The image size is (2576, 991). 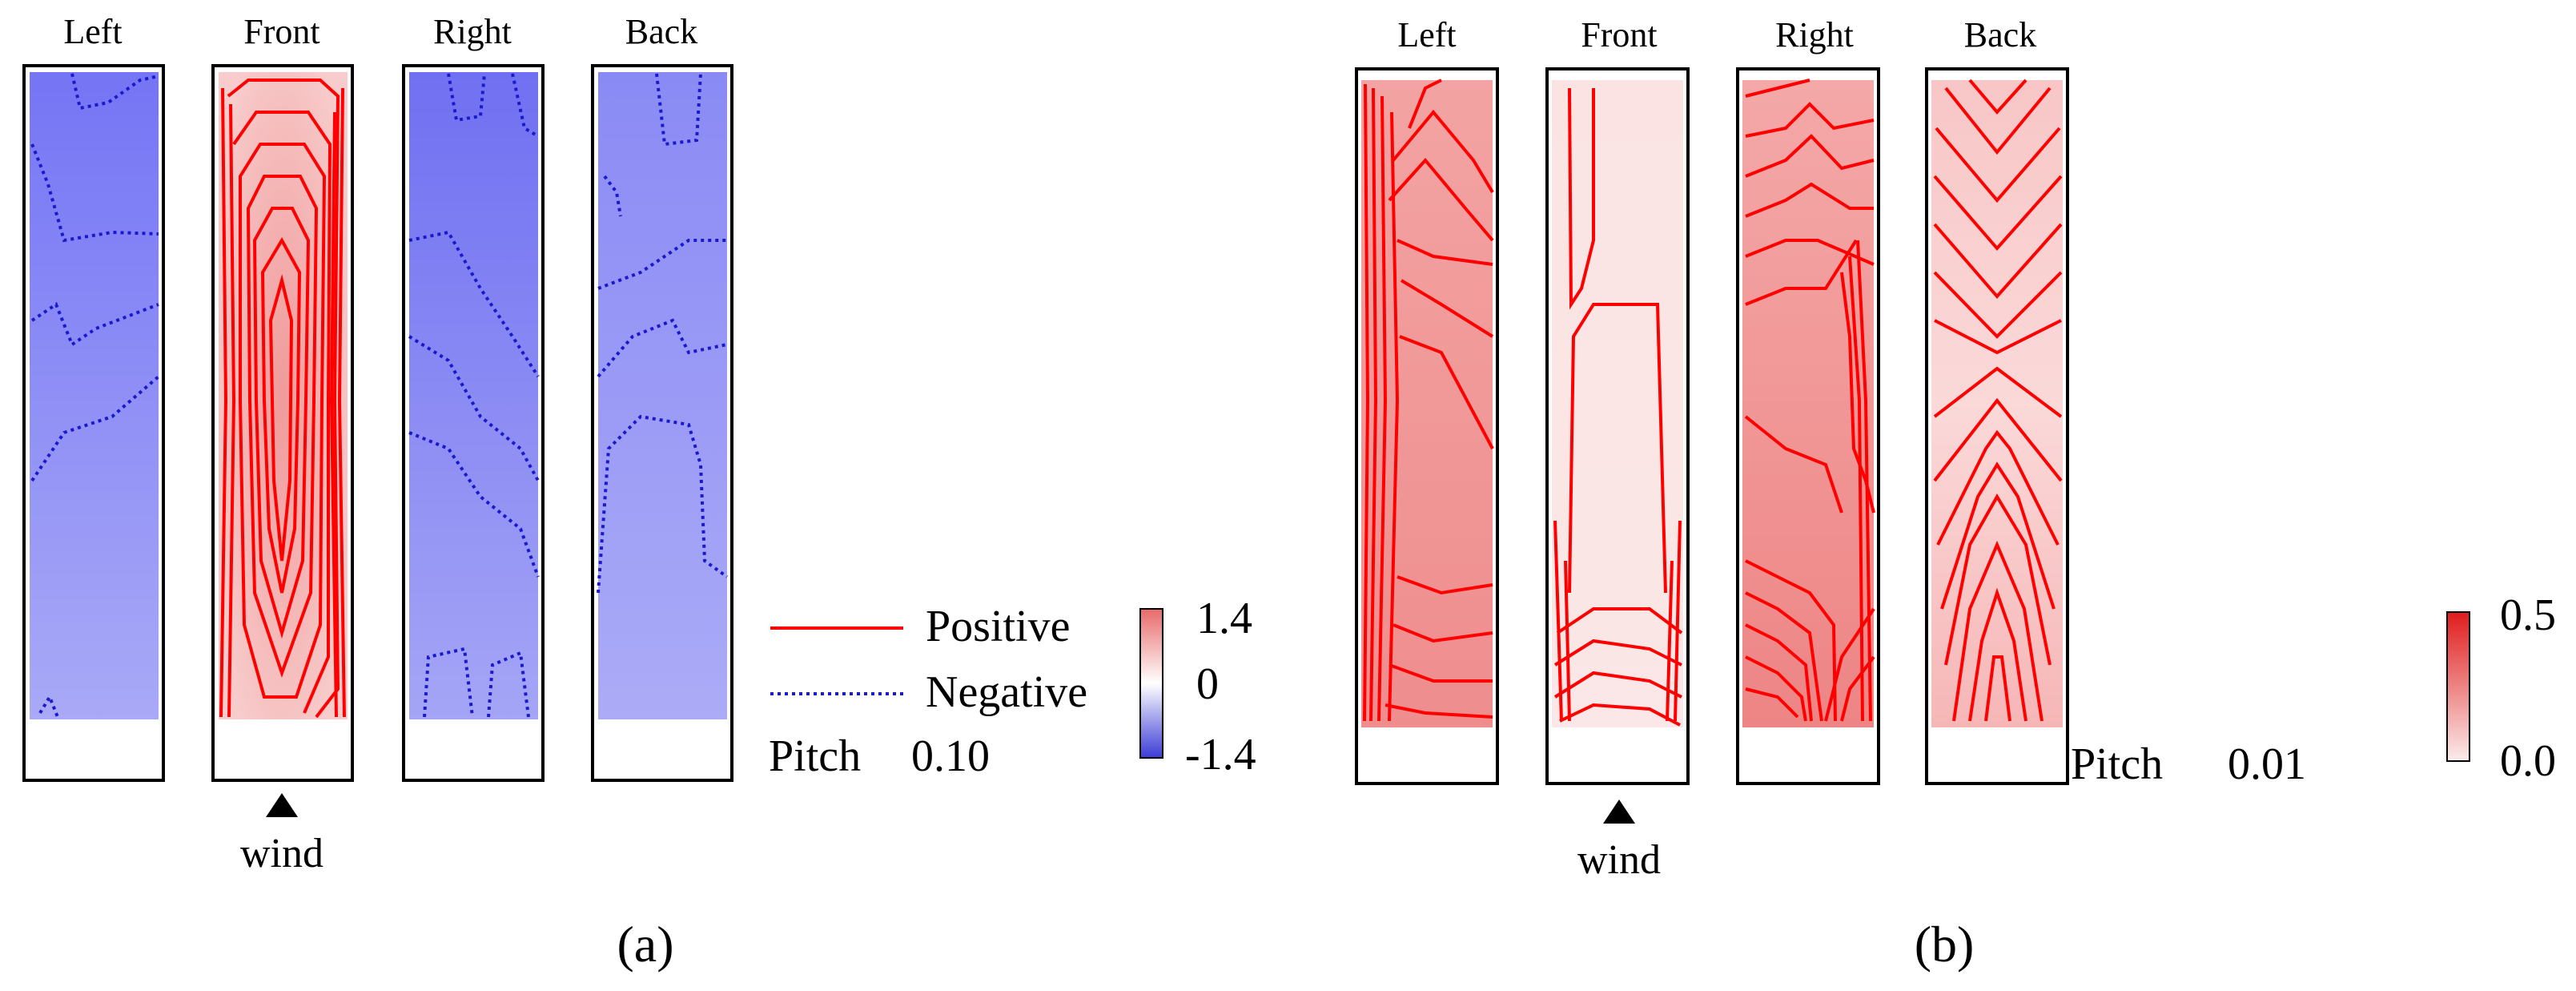 I want to click on pitch-label-a: Pitch, so click(x=815, y=756).